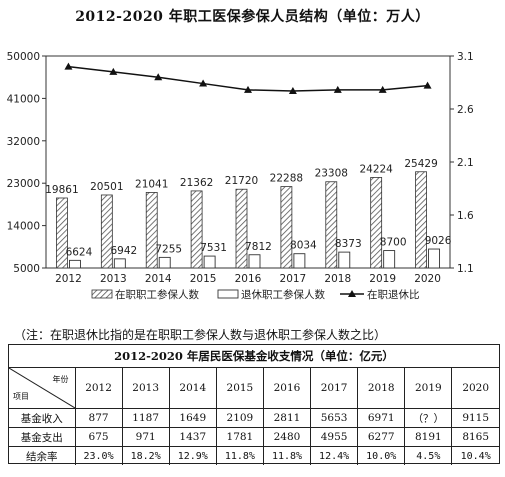 This screenshot has height=477, width=505. I want to click on table-cell: 12.9%, so click(192, 455).